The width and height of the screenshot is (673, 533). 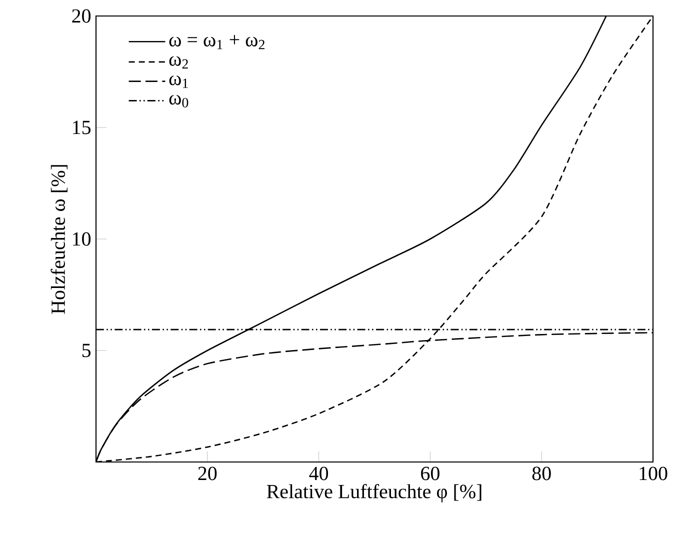 What do you see at coordinates (178, 82) in the screenshot?
I see `legend-label: ω$_{1}$` at bounding box center [178, 82].